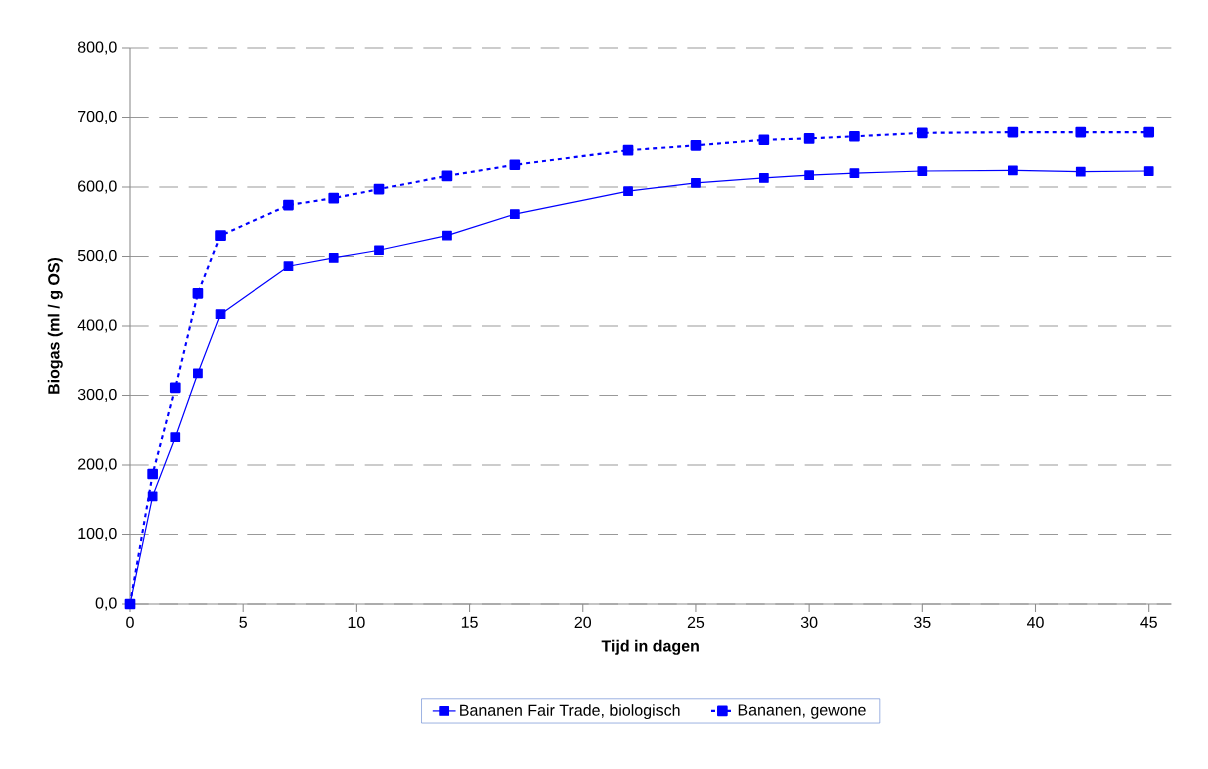  Describe the element at coordinates (55, 325) in the screenshot. I see `y-axis-title: Biogas (ml / g OS)` at that location.